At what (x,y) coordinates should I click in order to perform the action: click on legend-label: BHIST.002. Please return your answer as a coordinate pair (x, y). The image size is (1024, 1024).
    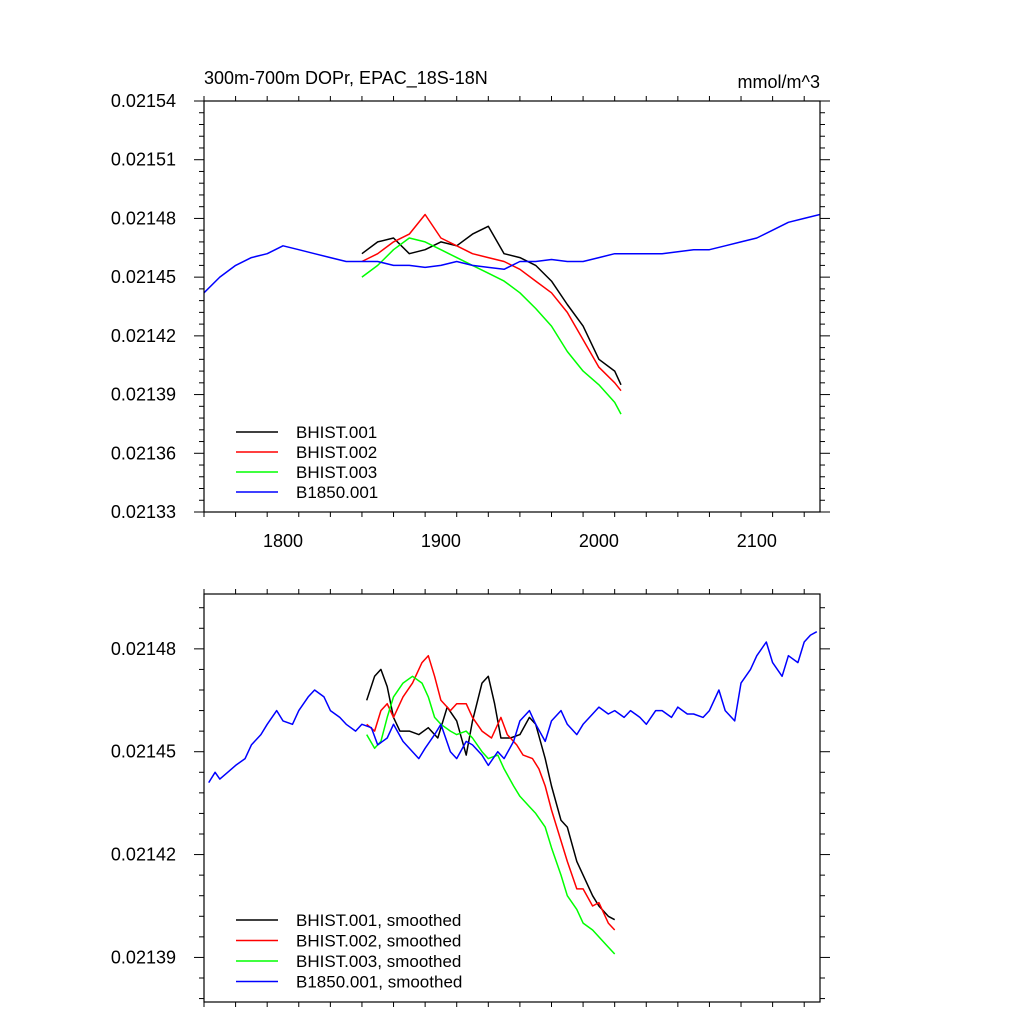
    Looking at the image, I should click on (336, 452).